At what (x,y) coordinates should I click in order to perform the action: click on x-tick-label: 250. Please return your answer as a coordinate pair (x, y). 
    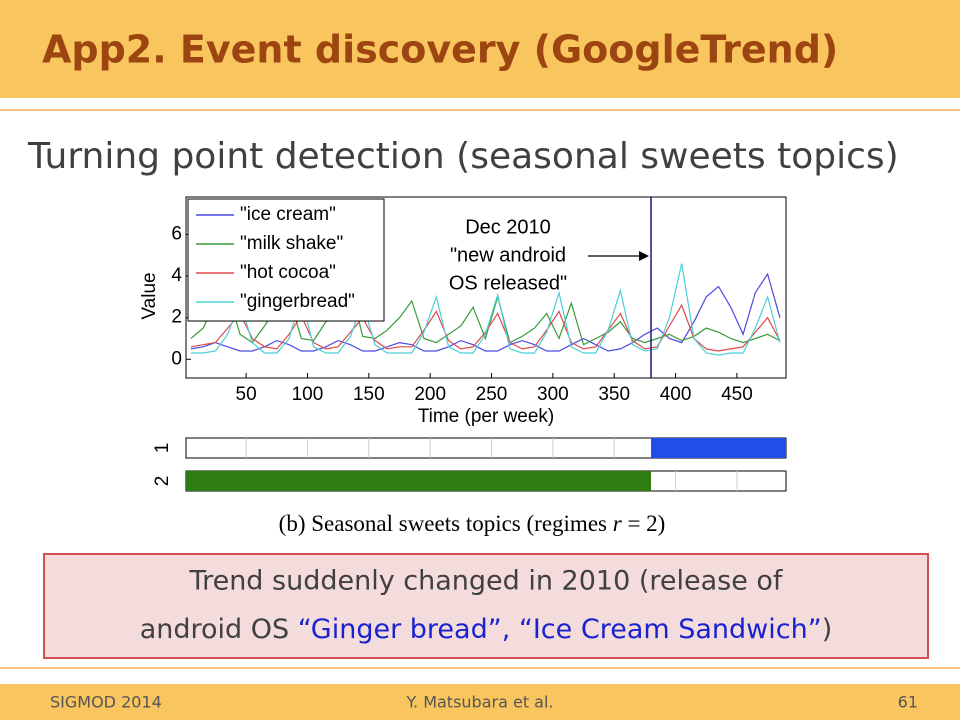
    Looking at the image, I should click on (492, 394).